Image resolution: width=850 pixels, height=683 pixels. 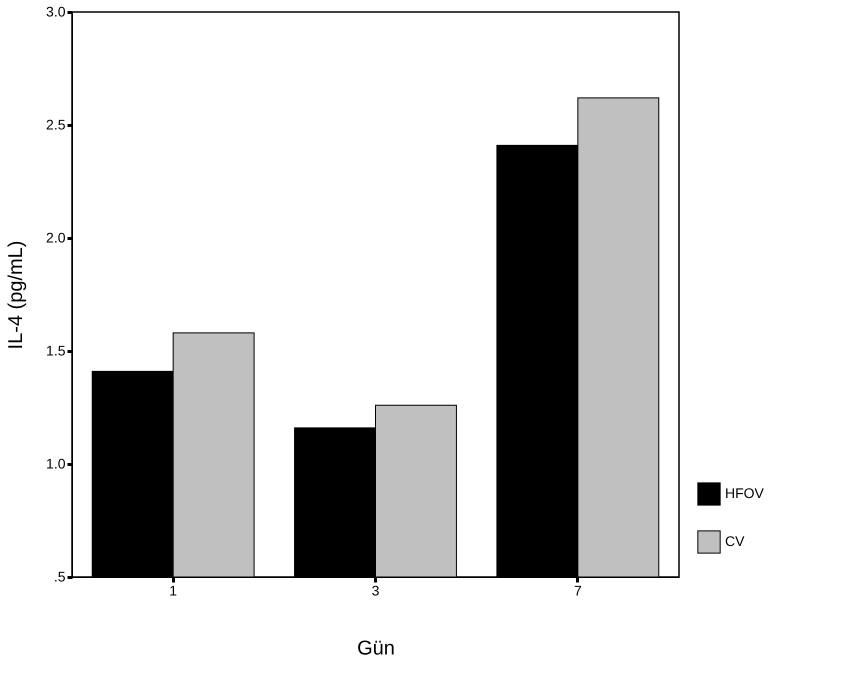 I want to click on y-tick-label: 3.0, so click(x=56, y=12).